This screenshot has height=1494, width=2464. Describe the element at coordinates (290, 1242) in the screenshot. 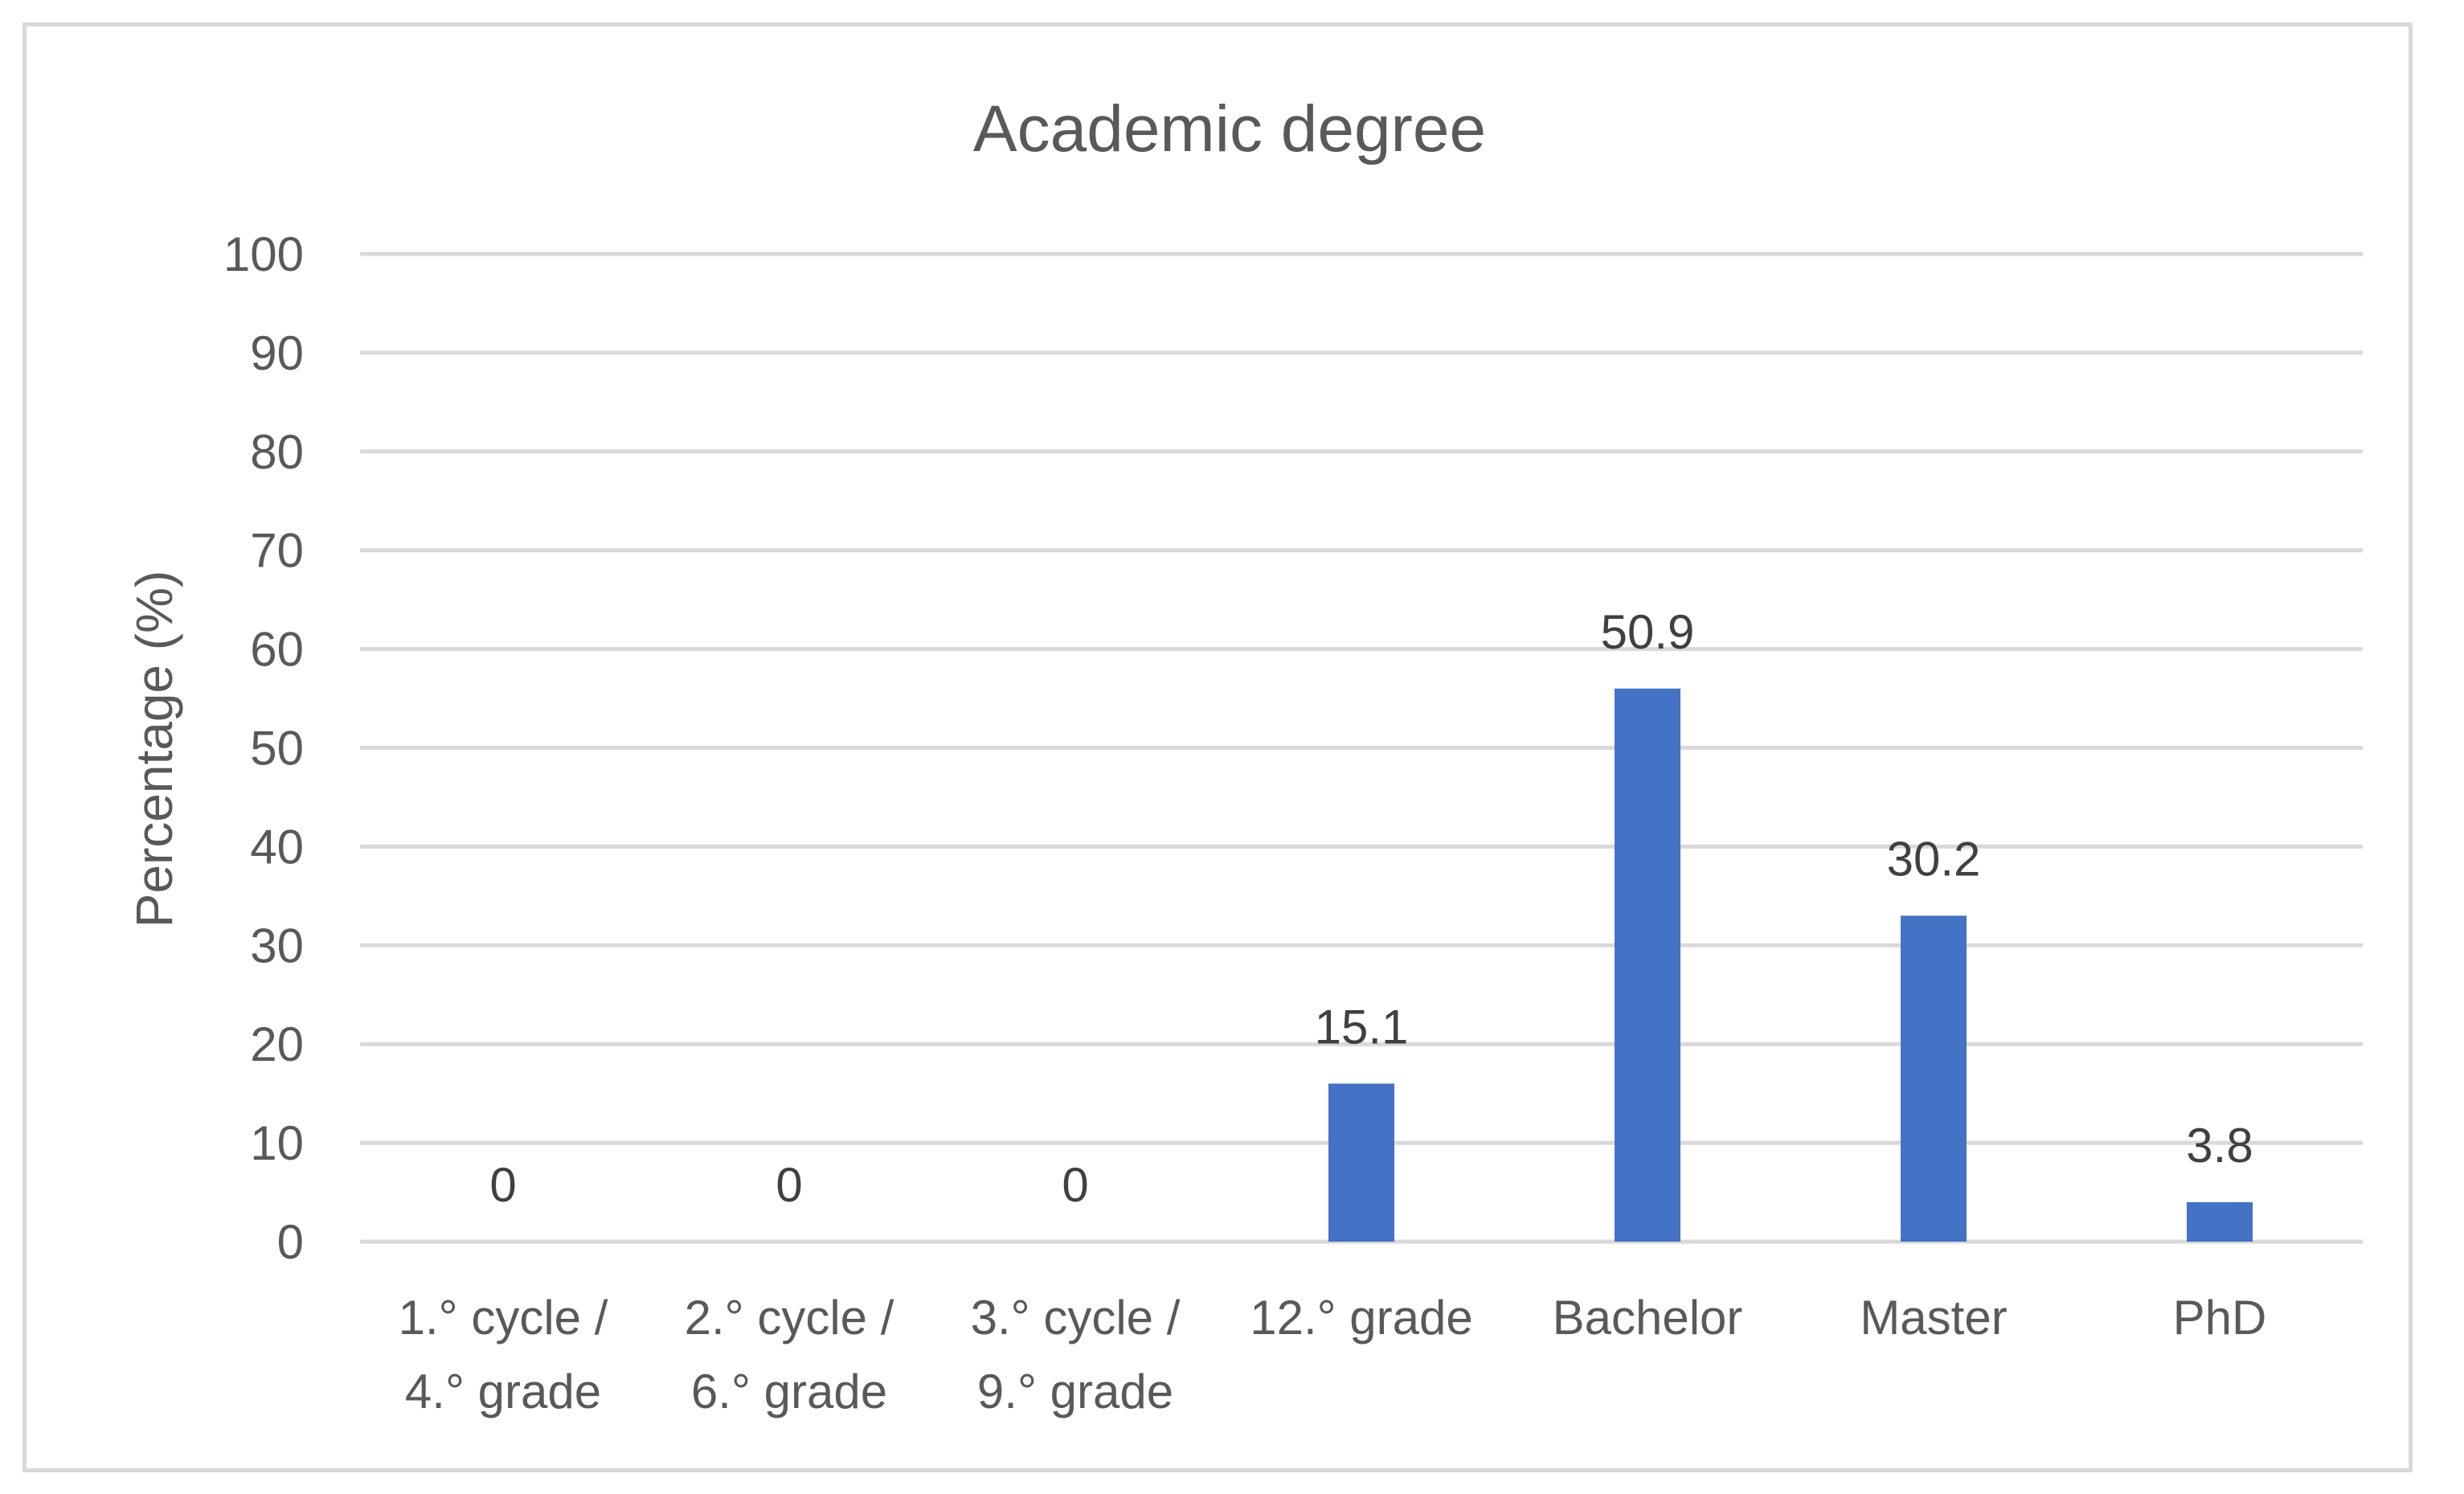

I see `y-tick-label: 0` at that location.